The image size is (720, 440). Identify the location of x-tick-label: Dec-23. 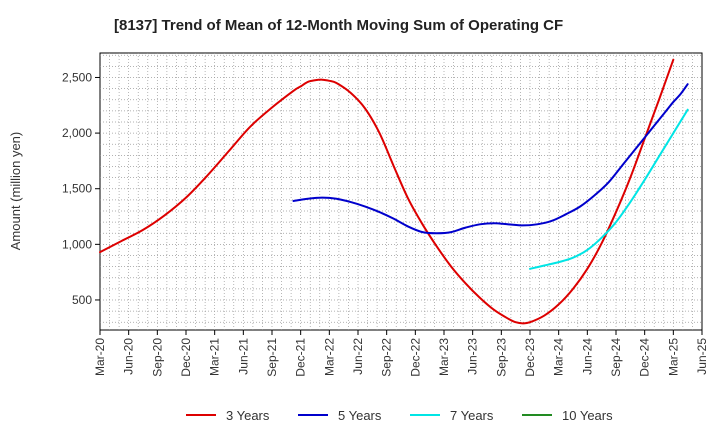
(530, 357).